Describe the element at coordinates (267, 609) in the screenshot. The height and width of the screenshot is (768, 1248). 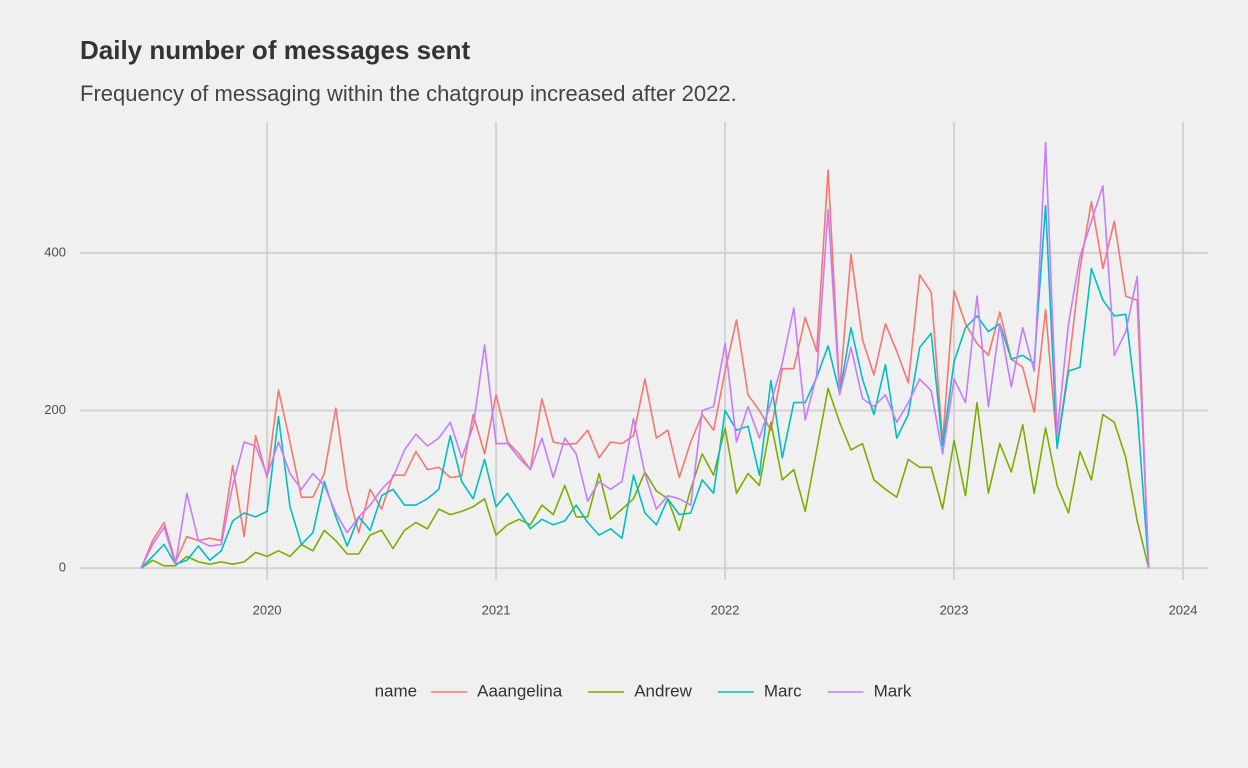
I see `x-tick-label: 2020` at that location.